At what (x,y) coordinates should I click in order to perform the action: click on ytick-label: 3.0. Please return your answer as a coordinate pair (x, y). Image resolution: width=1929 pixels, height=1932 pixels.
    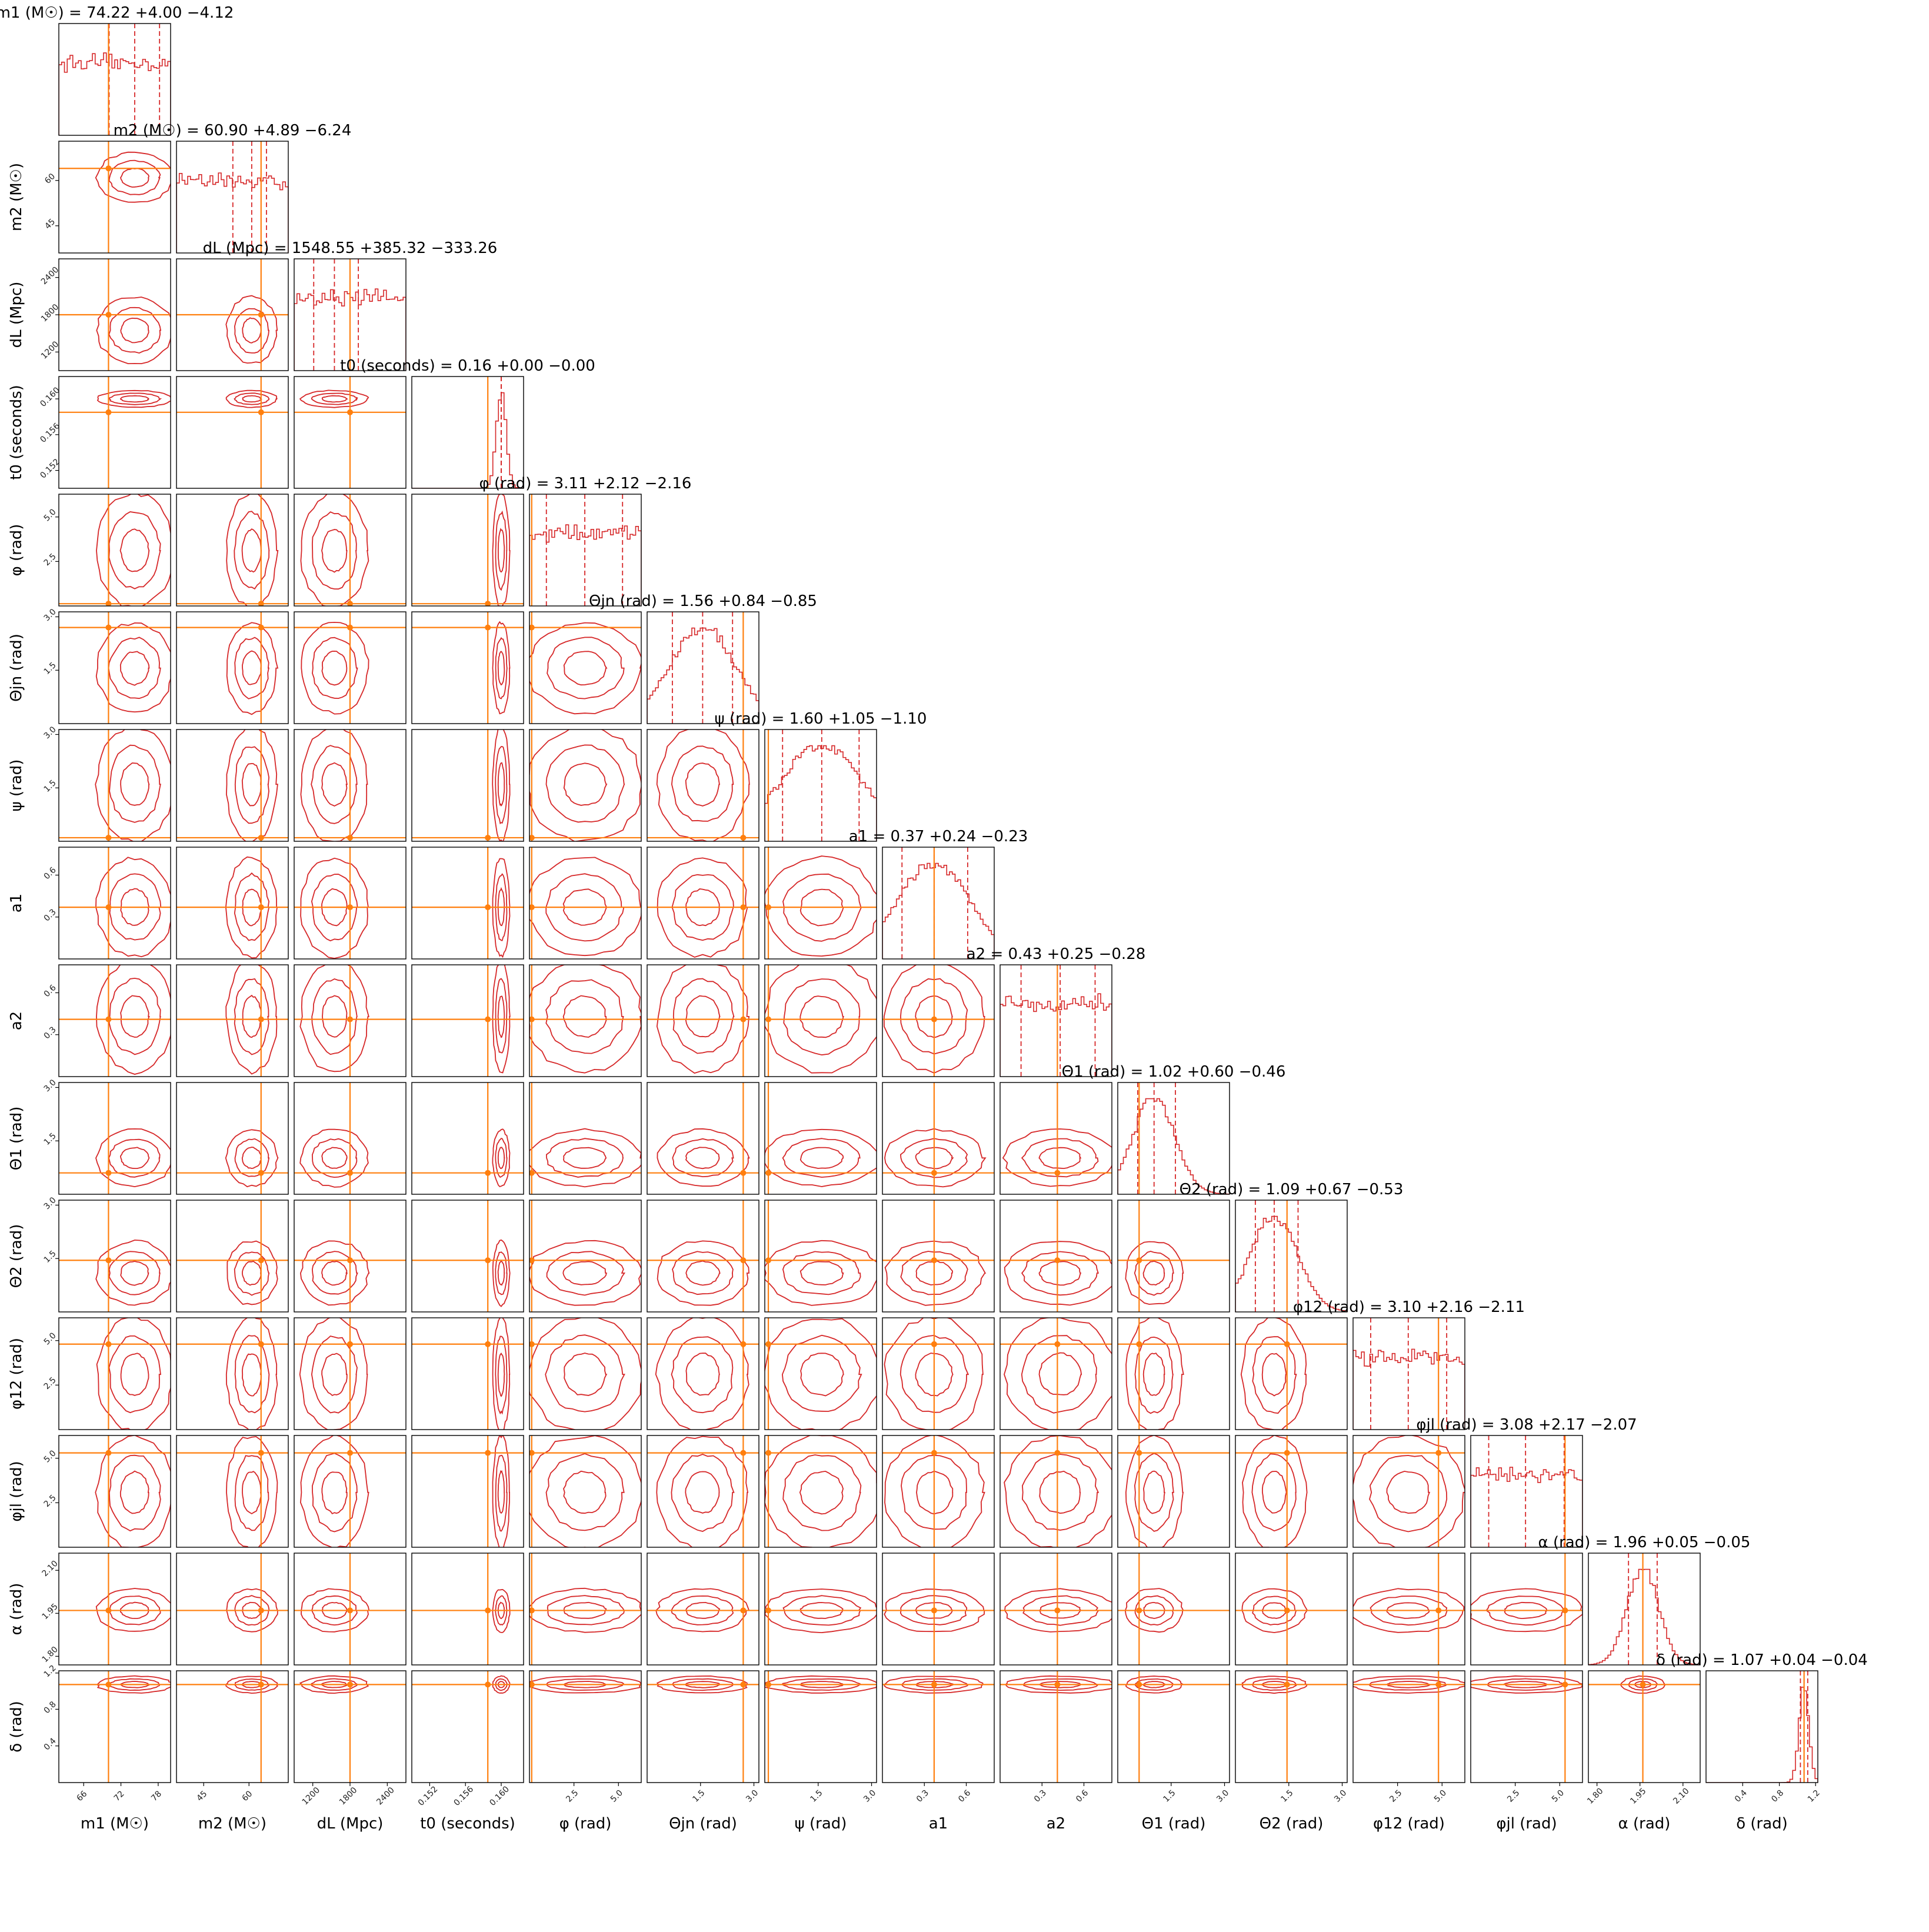
    Looking at the image, I should click on (50, 1086).